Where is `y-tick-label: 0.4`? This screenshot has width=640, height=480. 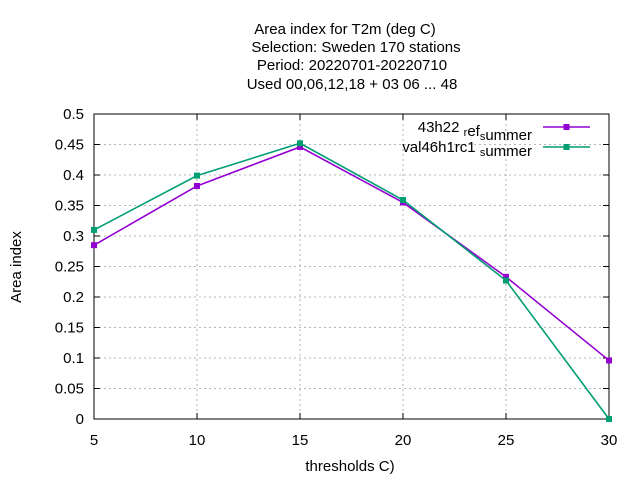 y-tick-label: 0.4 is located at coordinates (73, 175).